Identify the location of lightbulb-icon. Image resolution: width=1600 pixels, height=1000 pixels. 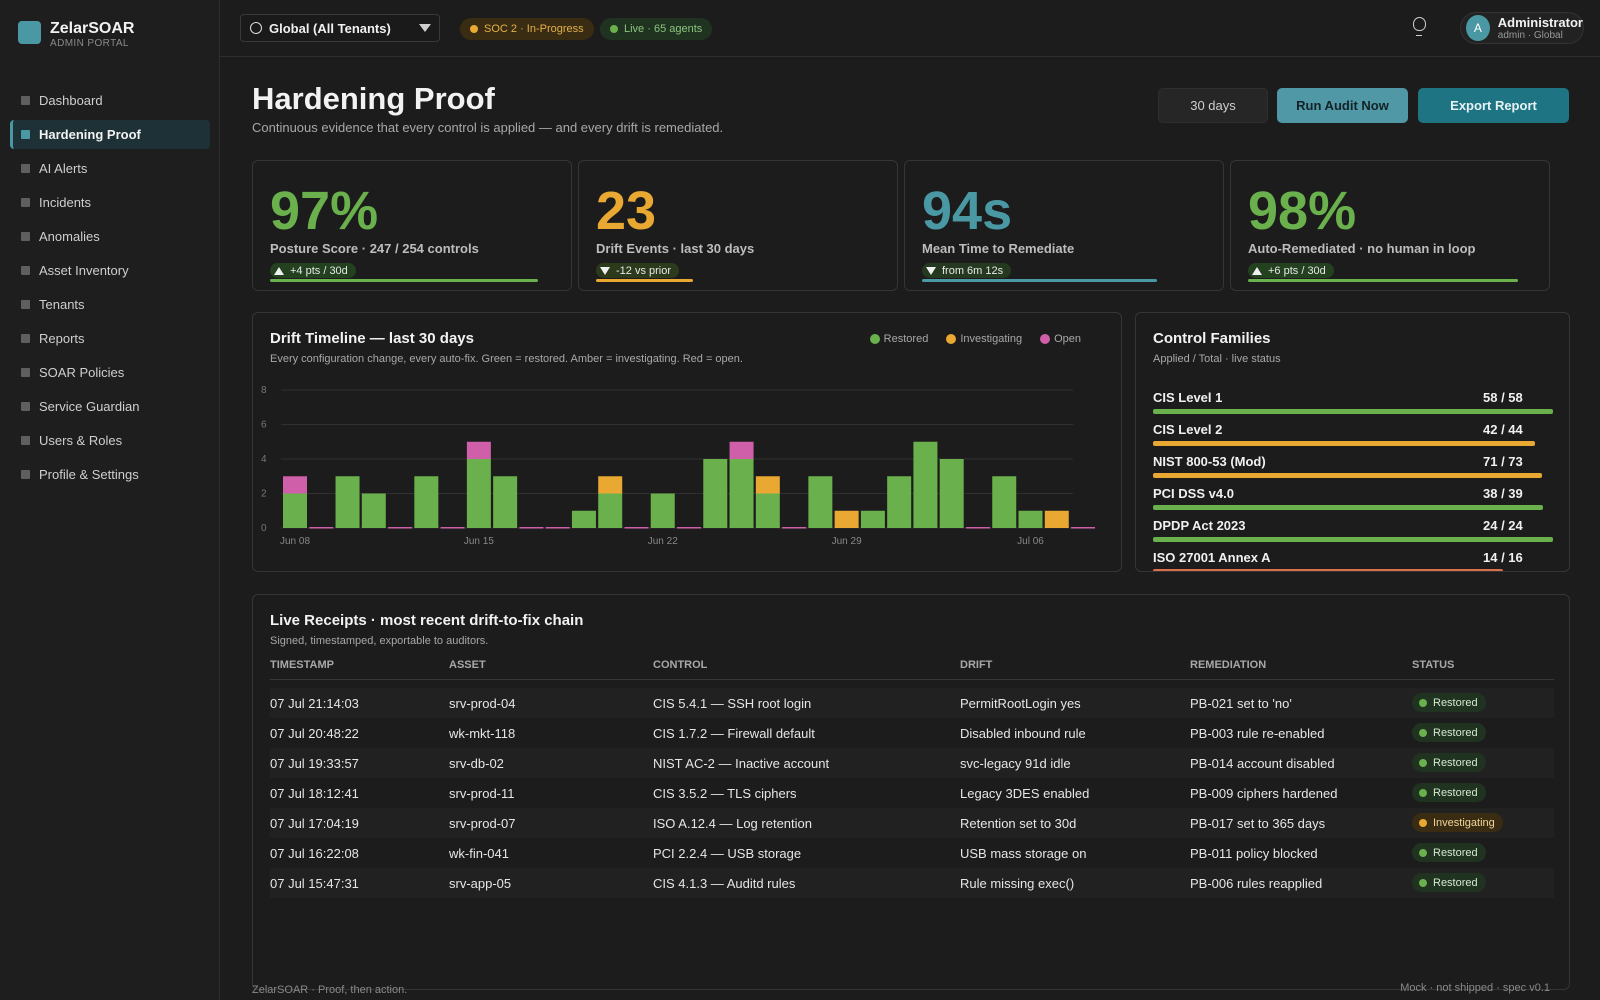
(1419, 26).